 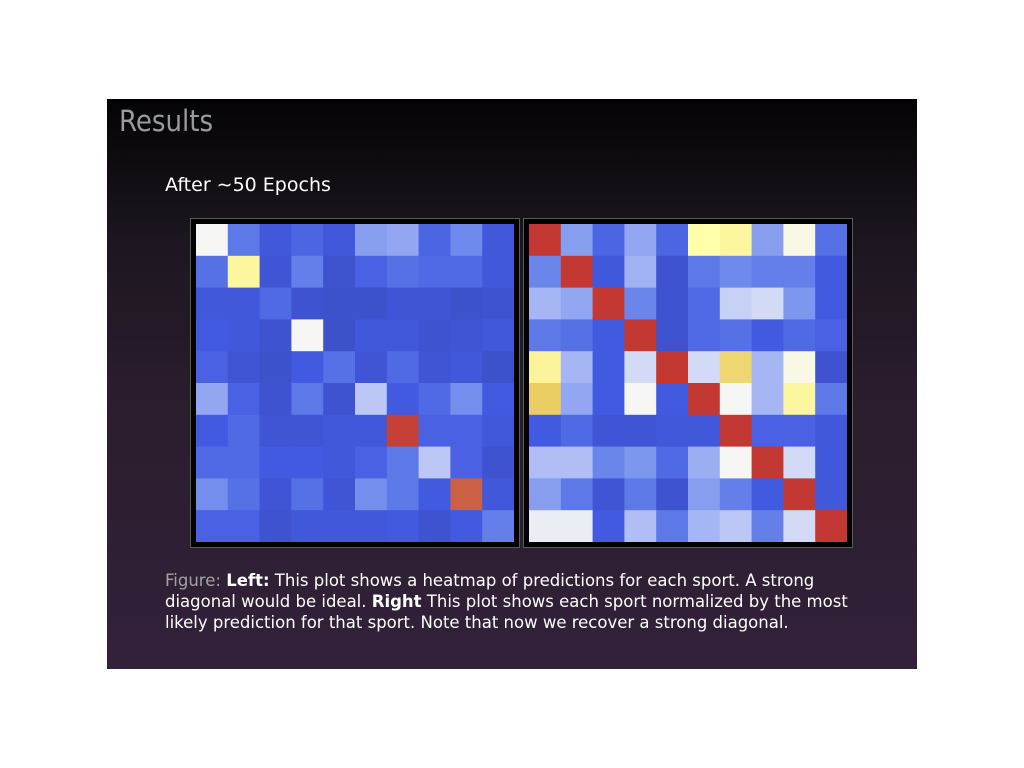 I want to click on right-heatmap-cell-r2-c3, so click(x=640, y=303).